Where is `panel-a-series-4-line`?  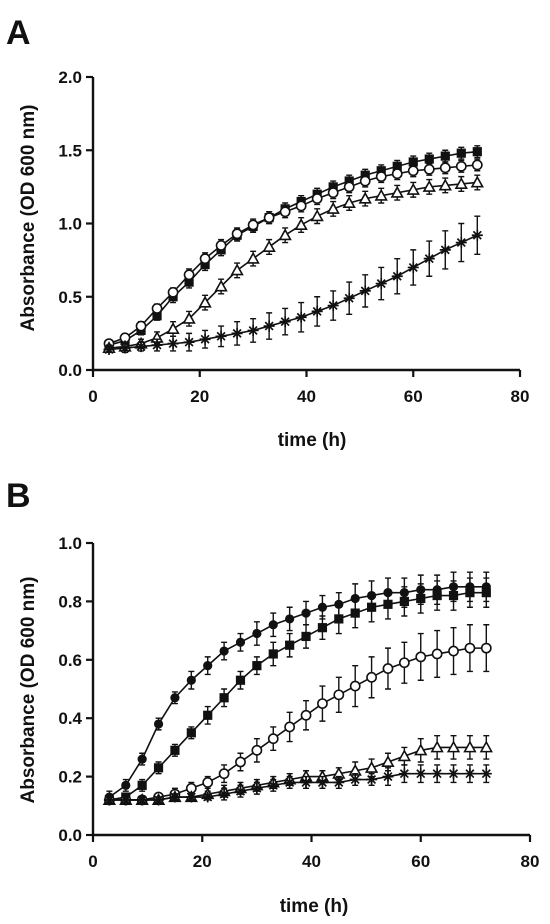
panel-a-series-4-line is located at coordinates (293, 292).